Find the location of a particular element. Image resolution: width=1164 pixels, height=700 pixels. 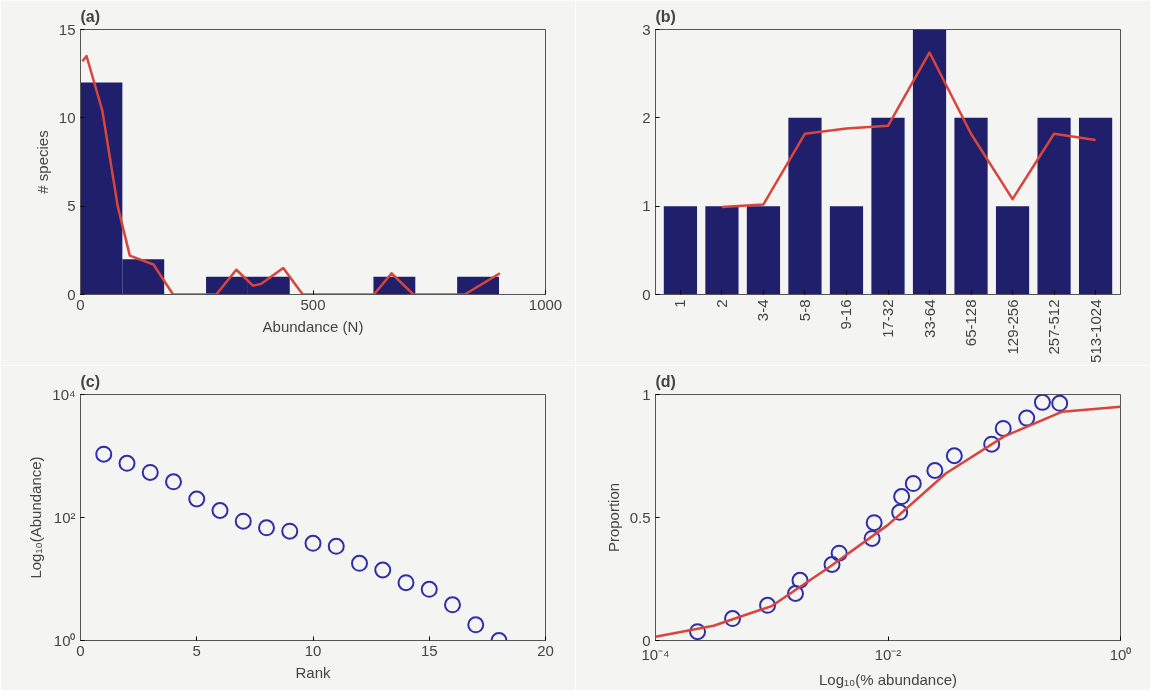

x-tick-label: 3-4 is located at coordinates (763, 310).